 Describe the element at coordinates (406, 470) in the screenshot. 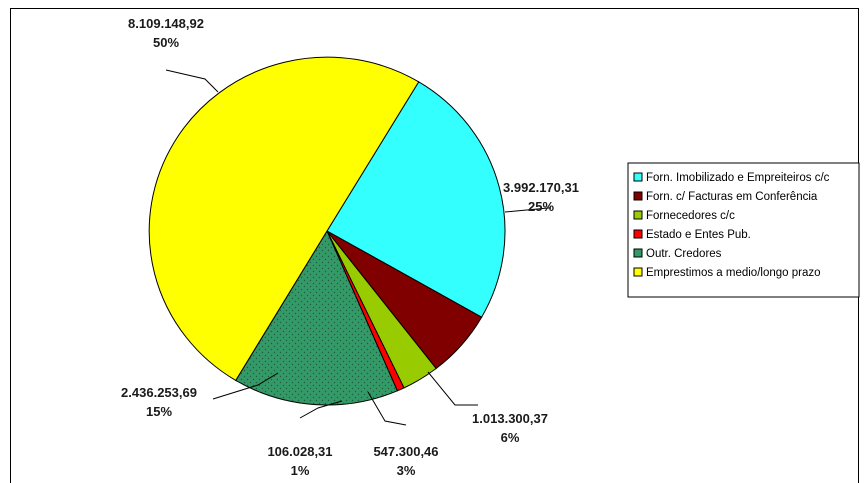

I see `data-label-percent: 3%` at that location.